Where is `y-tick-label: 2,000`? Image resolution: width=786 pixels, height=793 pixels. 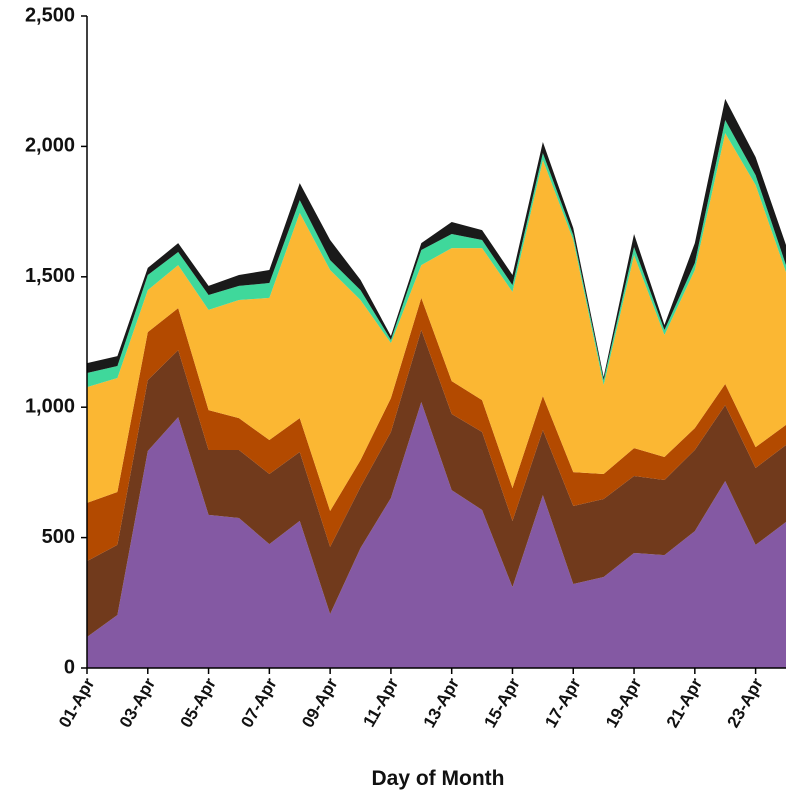
y-tick-label: 2,000 is located at coordinates (50, 146).